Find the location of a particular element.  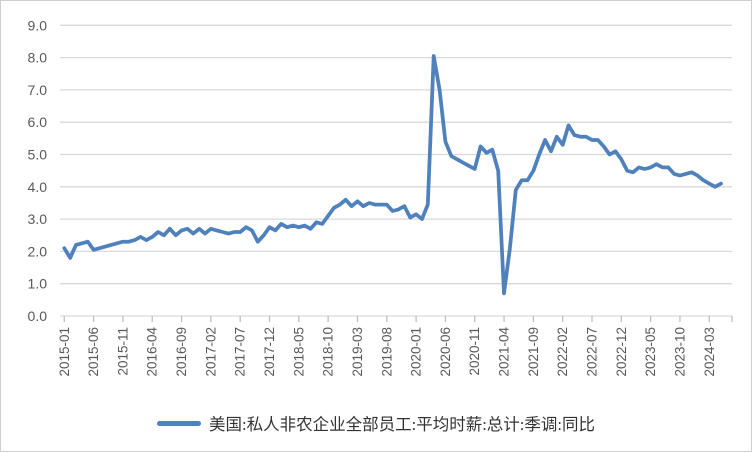

y-axis-tick-label: 5.0 is located at coordinates (38, 155).